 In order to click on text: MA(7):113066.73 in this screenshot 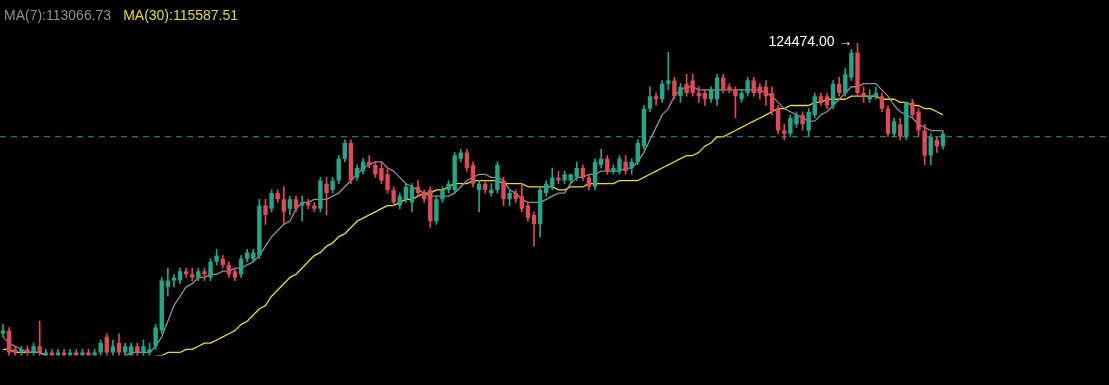, I will do `click(58, 14)`.